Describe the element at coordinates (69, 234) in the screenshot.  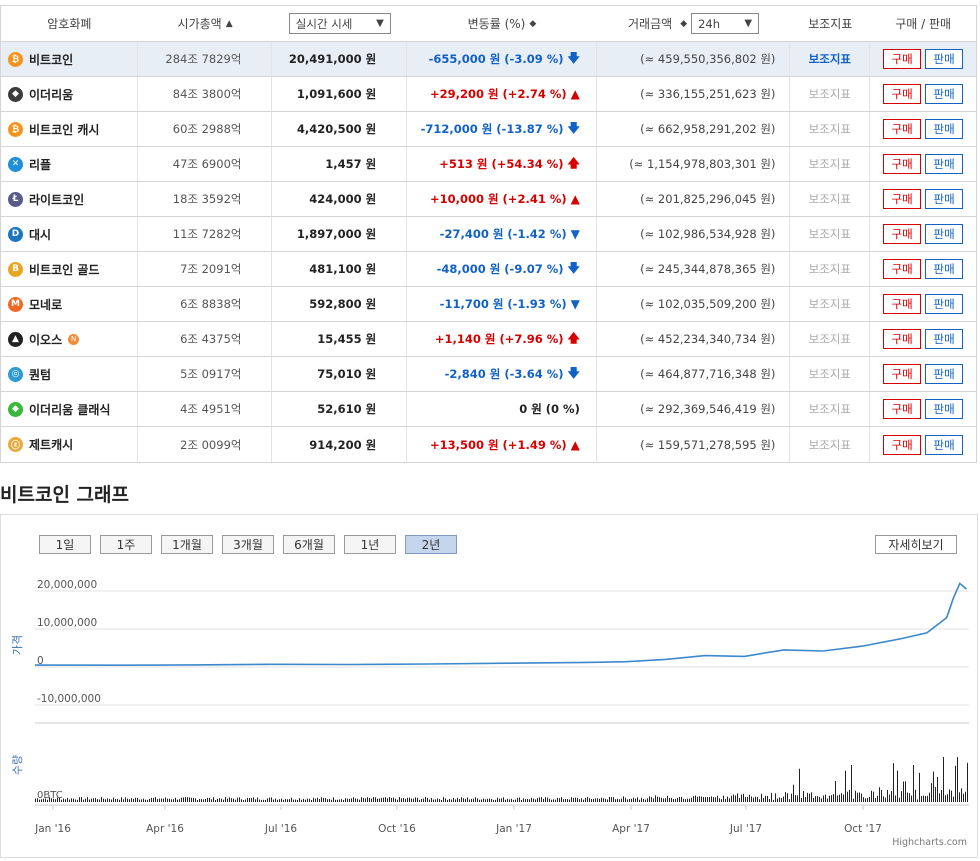
I see `coin-name-cell: D 대시` at that location.